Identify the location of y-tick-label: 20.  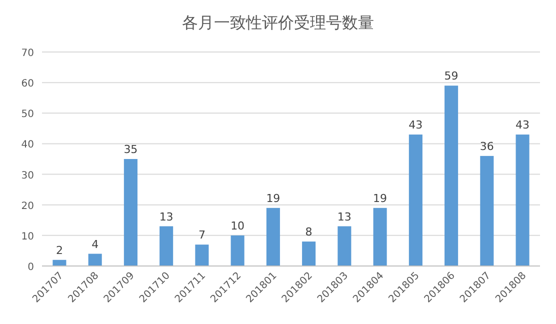
(27, 206).